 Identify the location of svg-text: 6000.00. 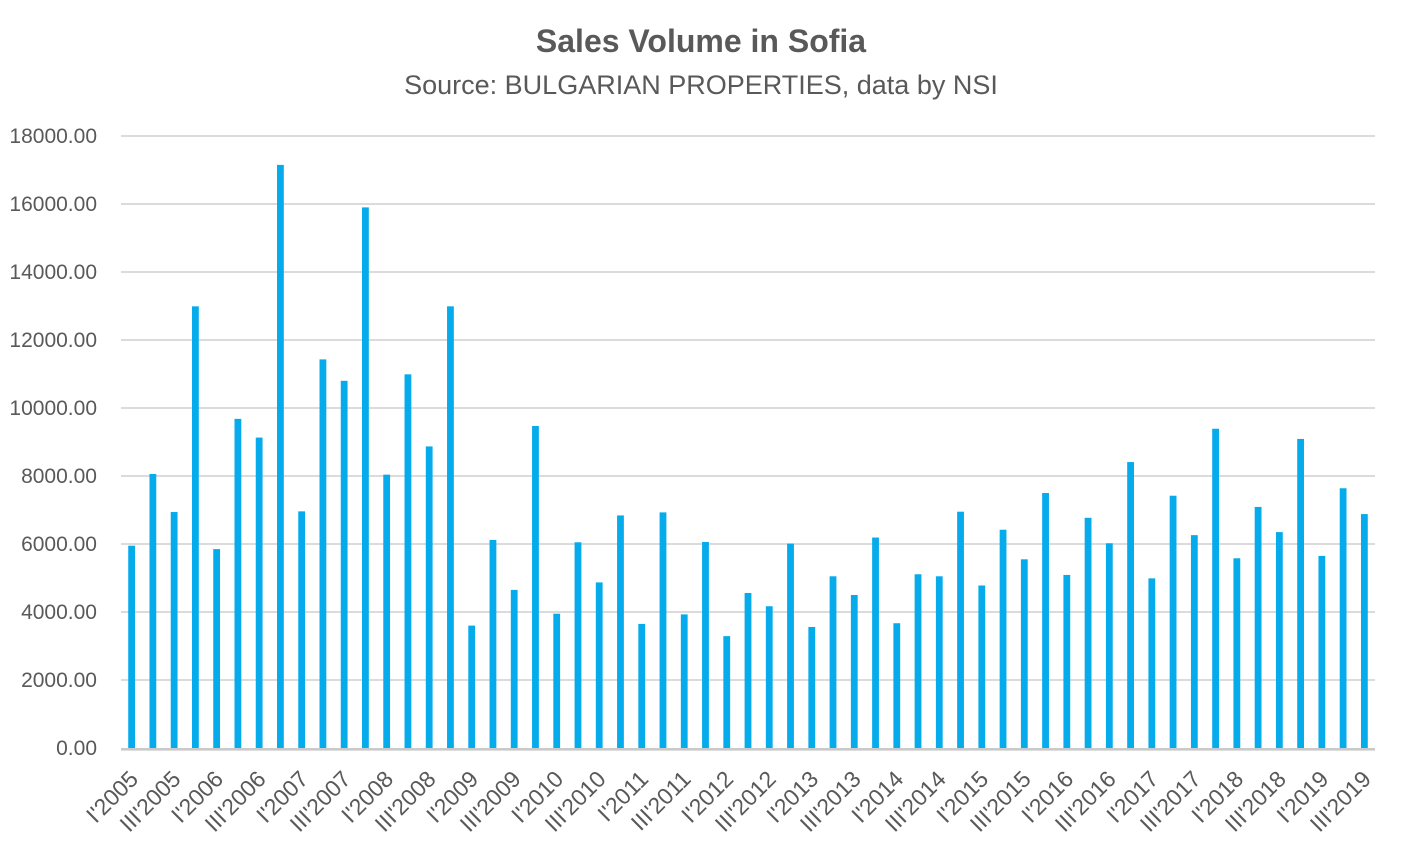
(59, 544).